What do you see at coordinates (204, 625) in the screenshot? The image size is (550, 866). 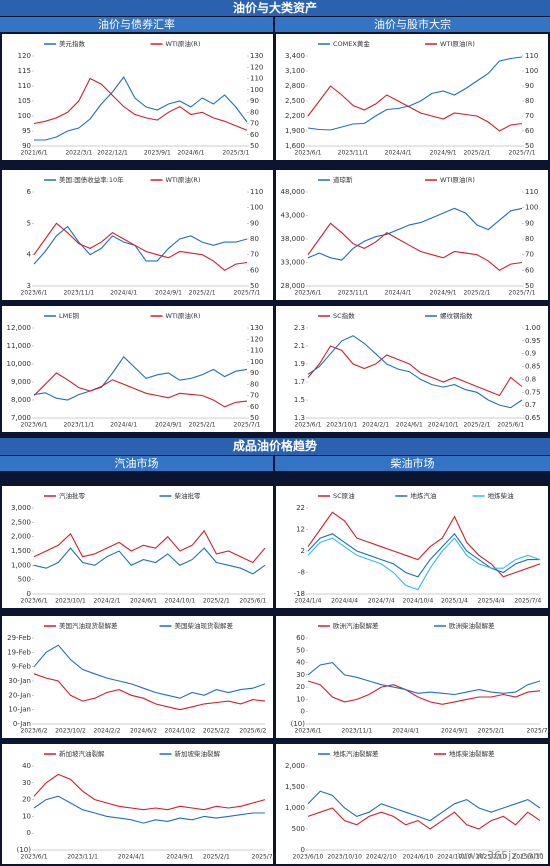 I see `legend-label: 美国柴油现货裂解差` at bounding box center [204, 625].